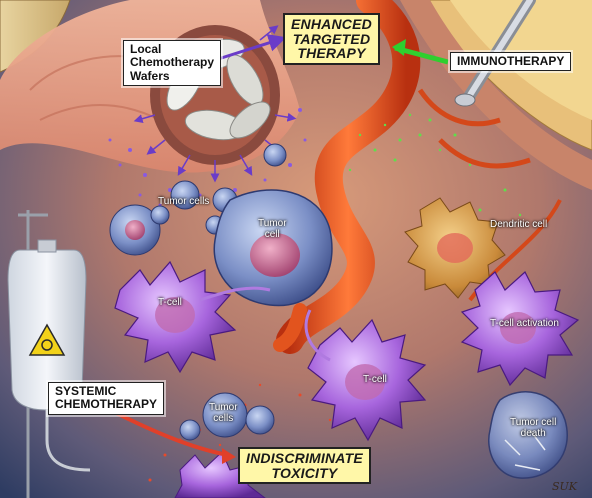  What do you see at coordinates (273, 248) in the screenshot?
I see `tumor-cell-large` at bounding box center [273, 248].